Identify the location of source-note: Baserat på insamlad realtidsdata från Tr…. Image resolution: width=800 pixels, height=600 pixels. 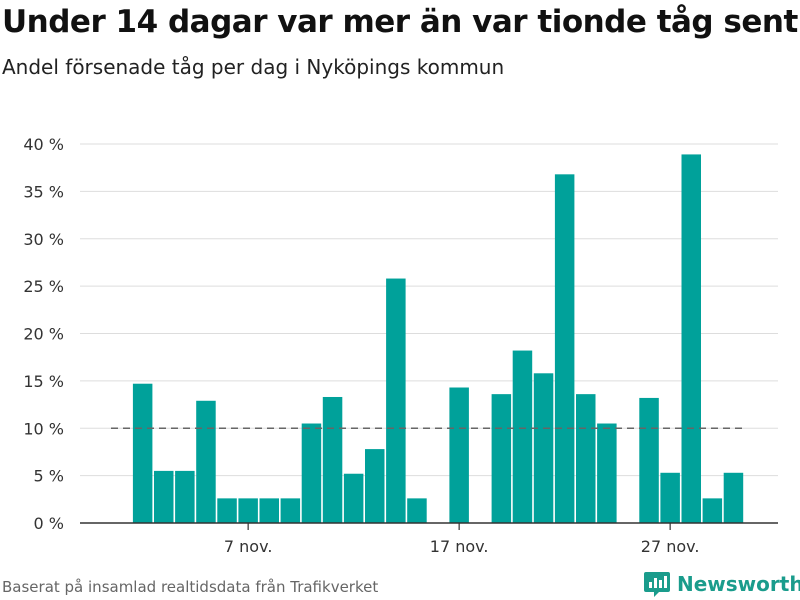
(190, 587).